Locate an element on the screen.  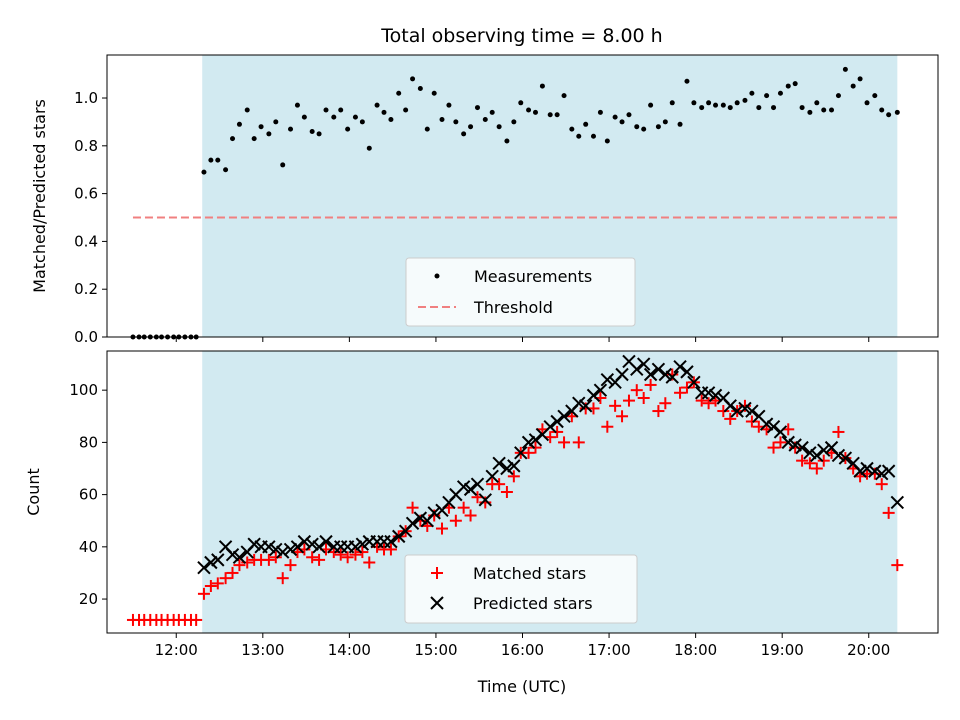
x-axis-label: Time (UTC) is located at coordinates (521, 686).